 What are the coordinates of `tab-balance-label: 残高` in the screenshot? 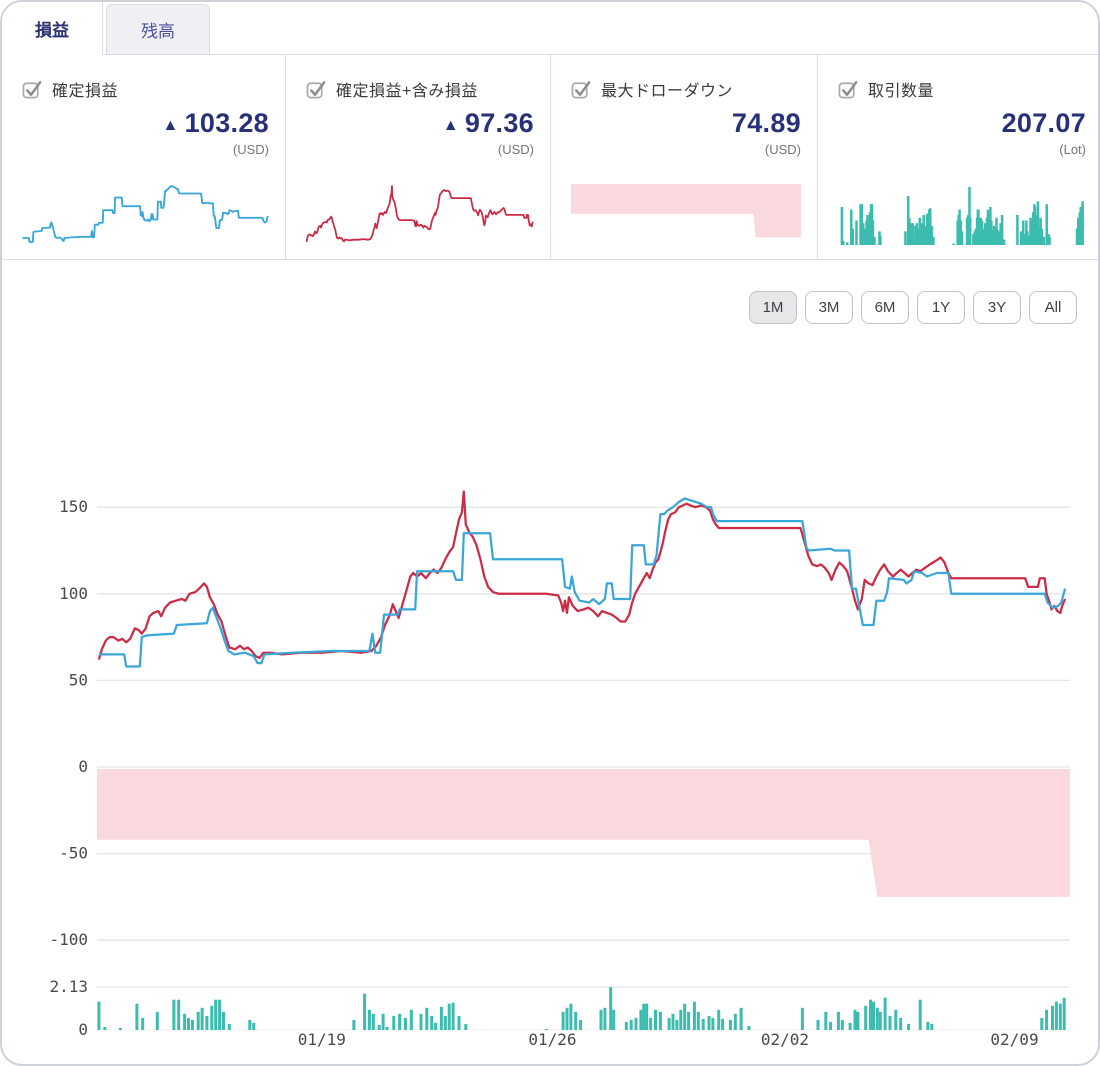 It's located at (158, 31).